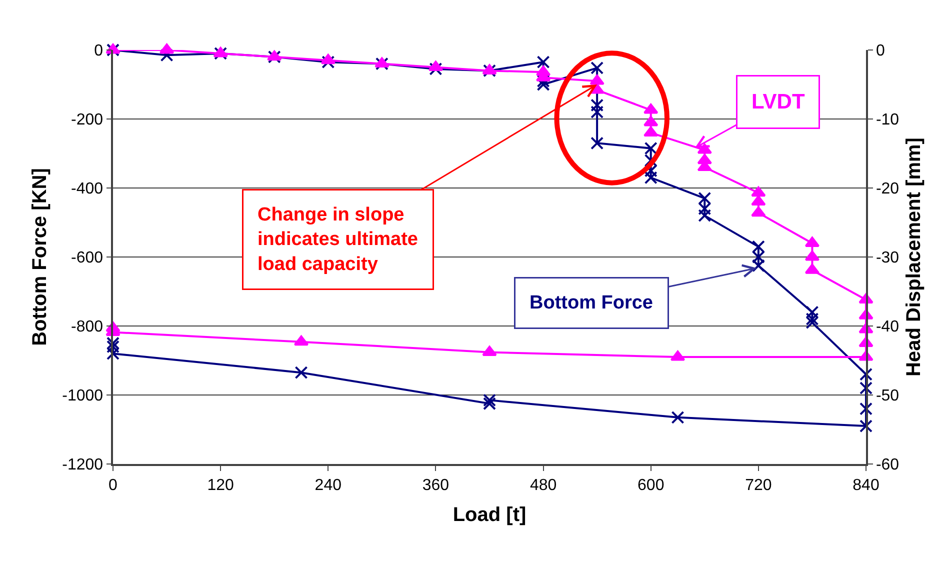 The width and height of the screenshot is (948, 563). What do you see at coordinates (113, 485) in the screenshot?
I see `x-tick-label: 0` at bounding box center [113, 485].